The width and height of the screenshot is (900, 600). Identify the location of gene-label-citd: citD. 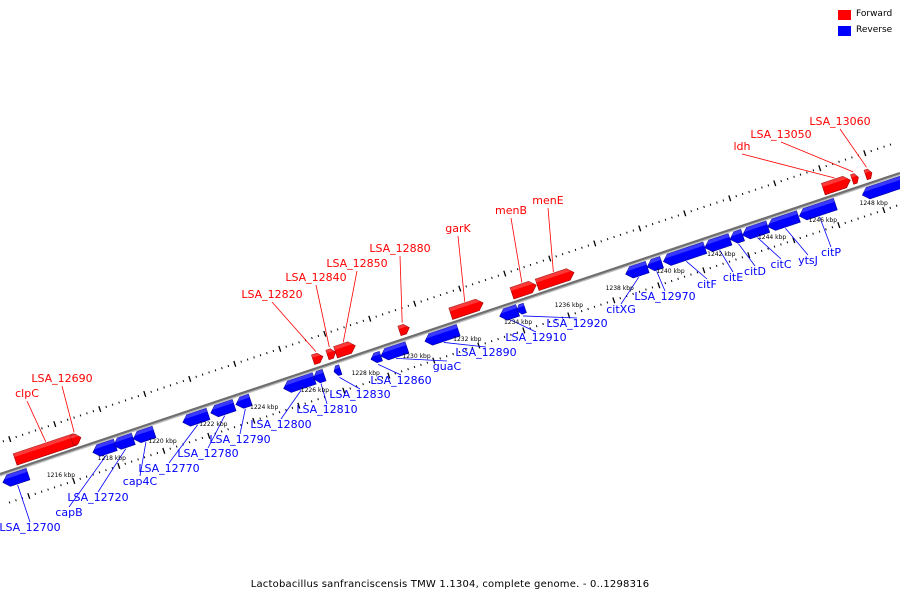
(755, 271).